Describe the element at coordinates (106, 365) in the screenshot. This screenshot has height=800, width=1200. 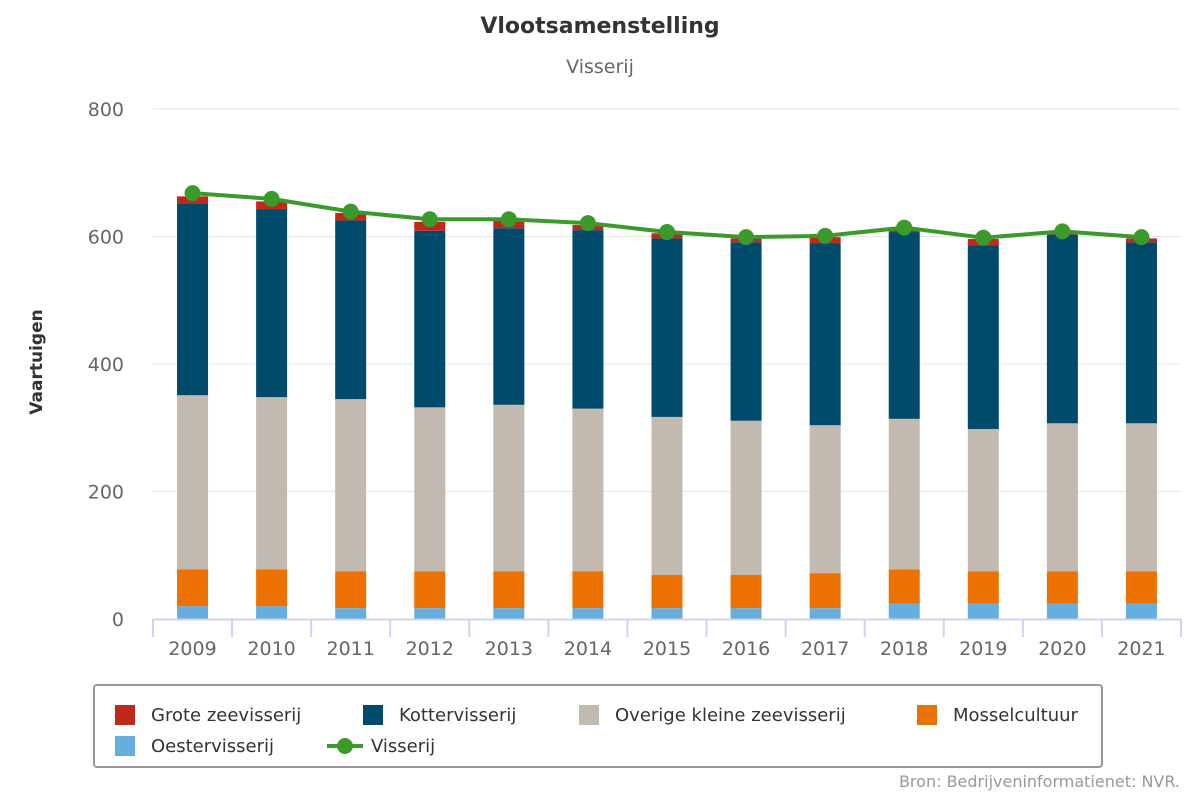
I see `y-tick-label: 400` at that location.